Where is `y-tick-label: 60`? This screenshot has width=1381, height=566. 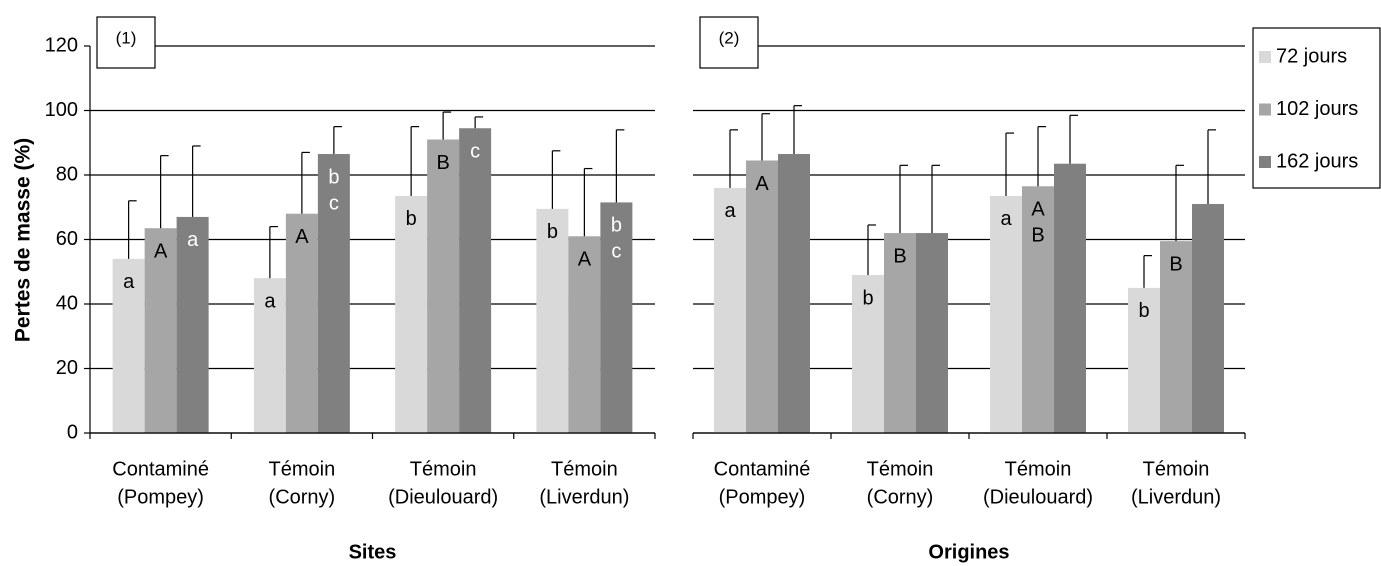 y-tick-label: 60 is located at coordinates (67, 239).